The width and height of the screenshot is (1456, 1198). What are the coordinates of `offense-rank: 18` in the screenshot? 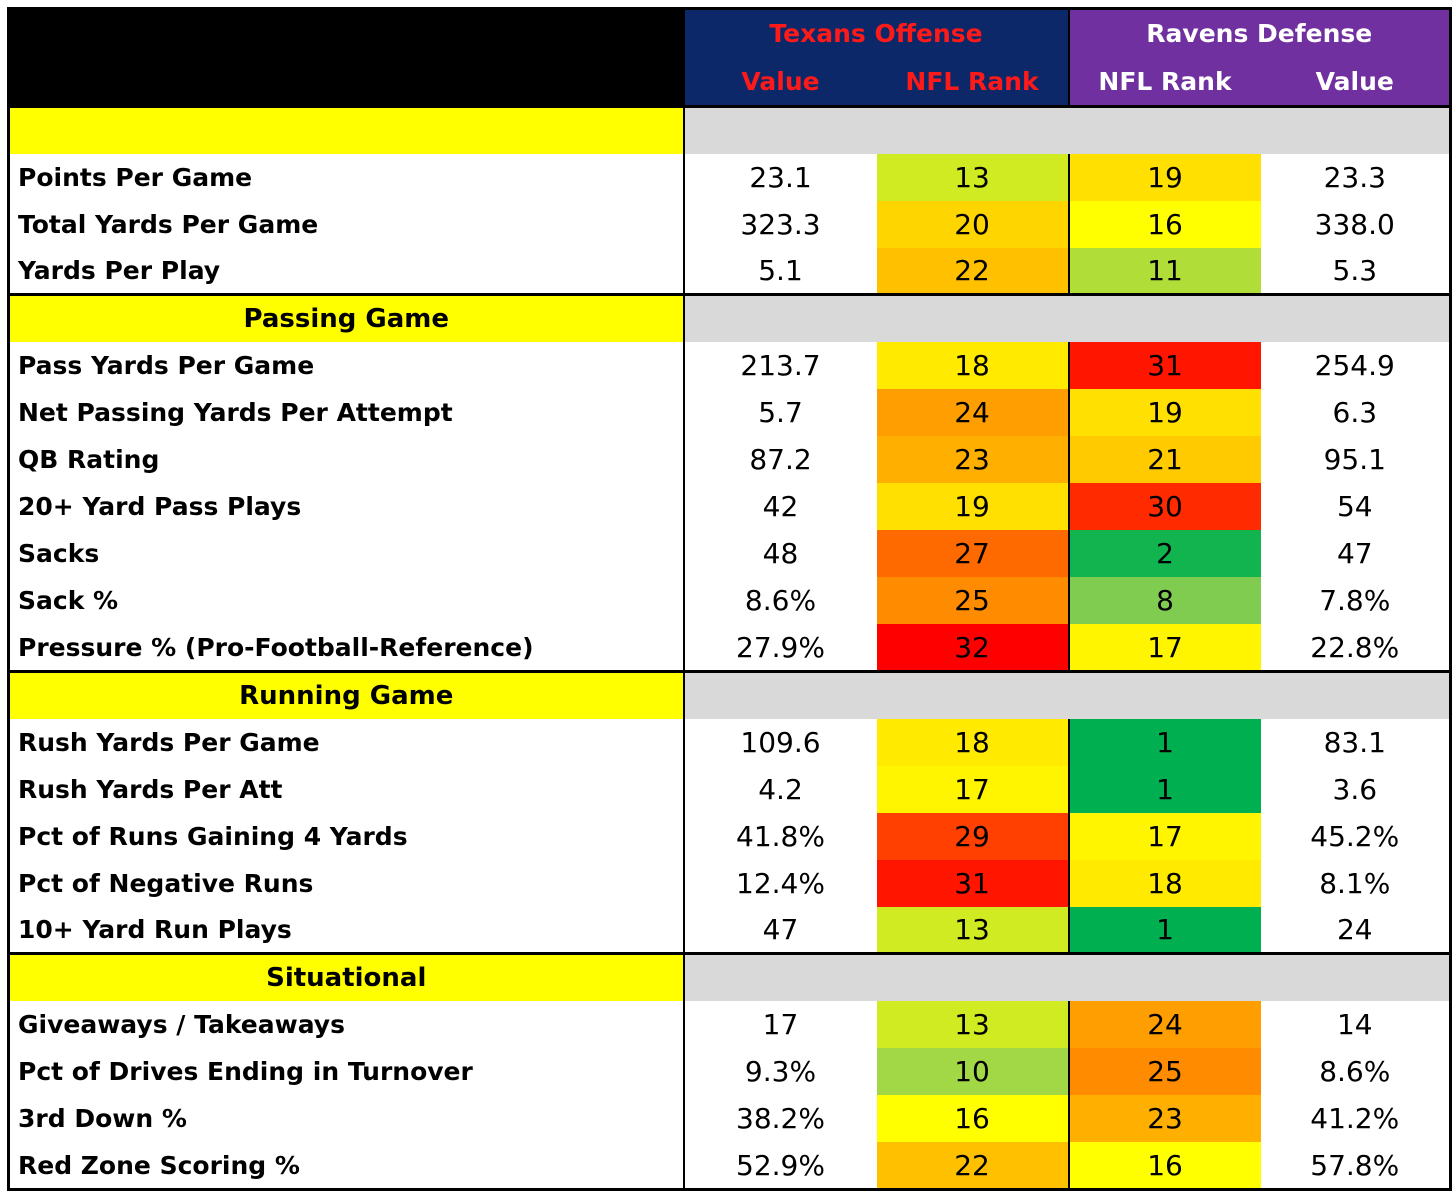 It's located at (973, 742).